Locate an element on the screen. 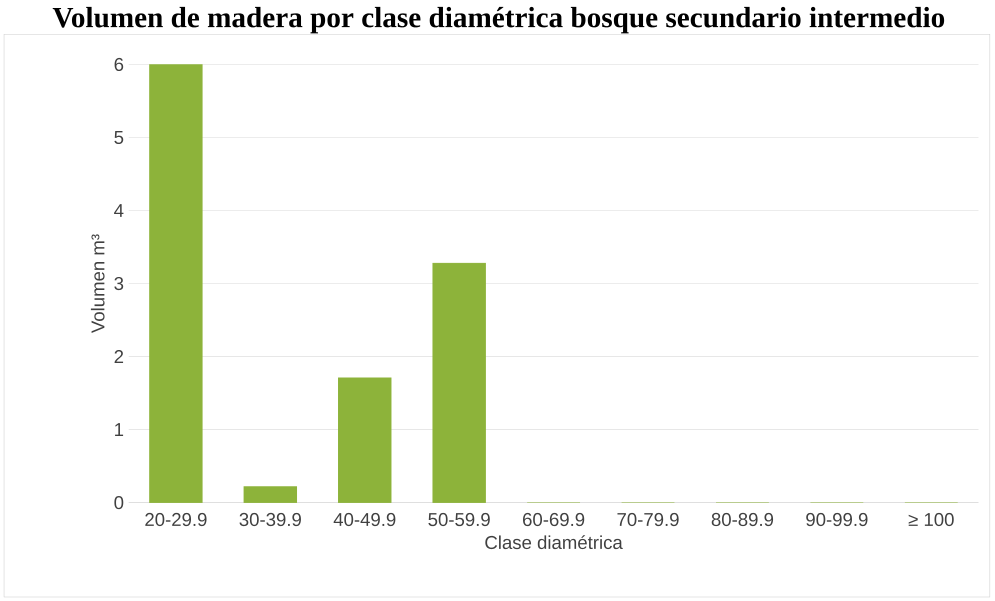 The height and width of the screenshot is (601, 995). x-tick-label: 40-49.9 is located at coordinates (365, 519).